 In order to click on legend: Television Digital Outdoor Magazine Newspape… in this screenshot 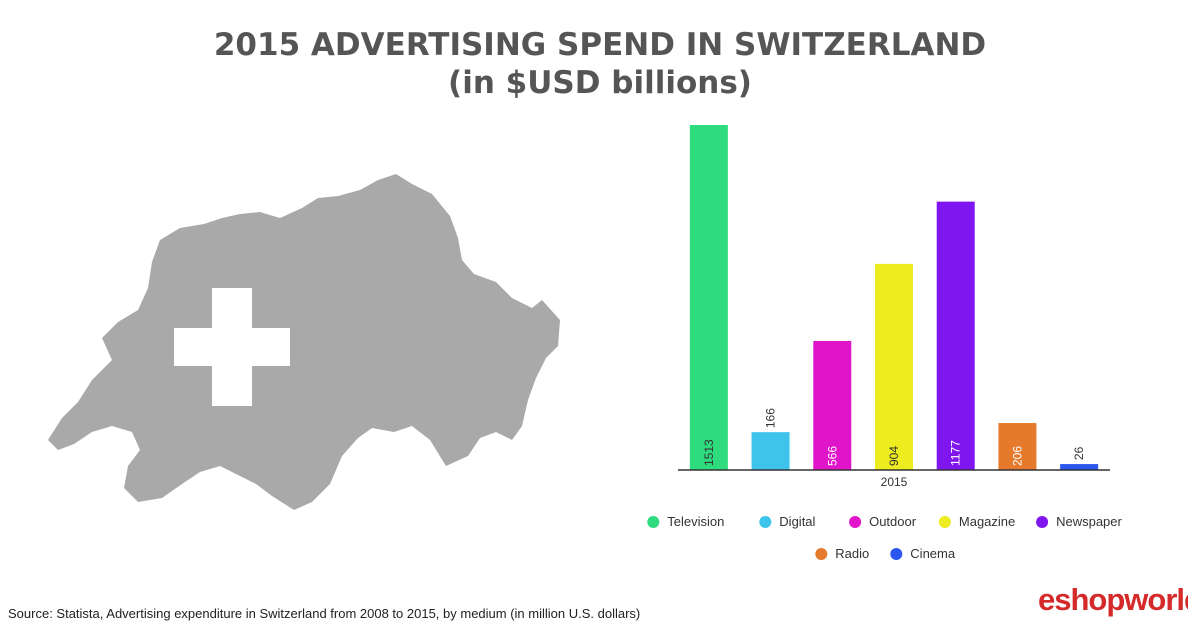, I will do `click(885, 537)`.